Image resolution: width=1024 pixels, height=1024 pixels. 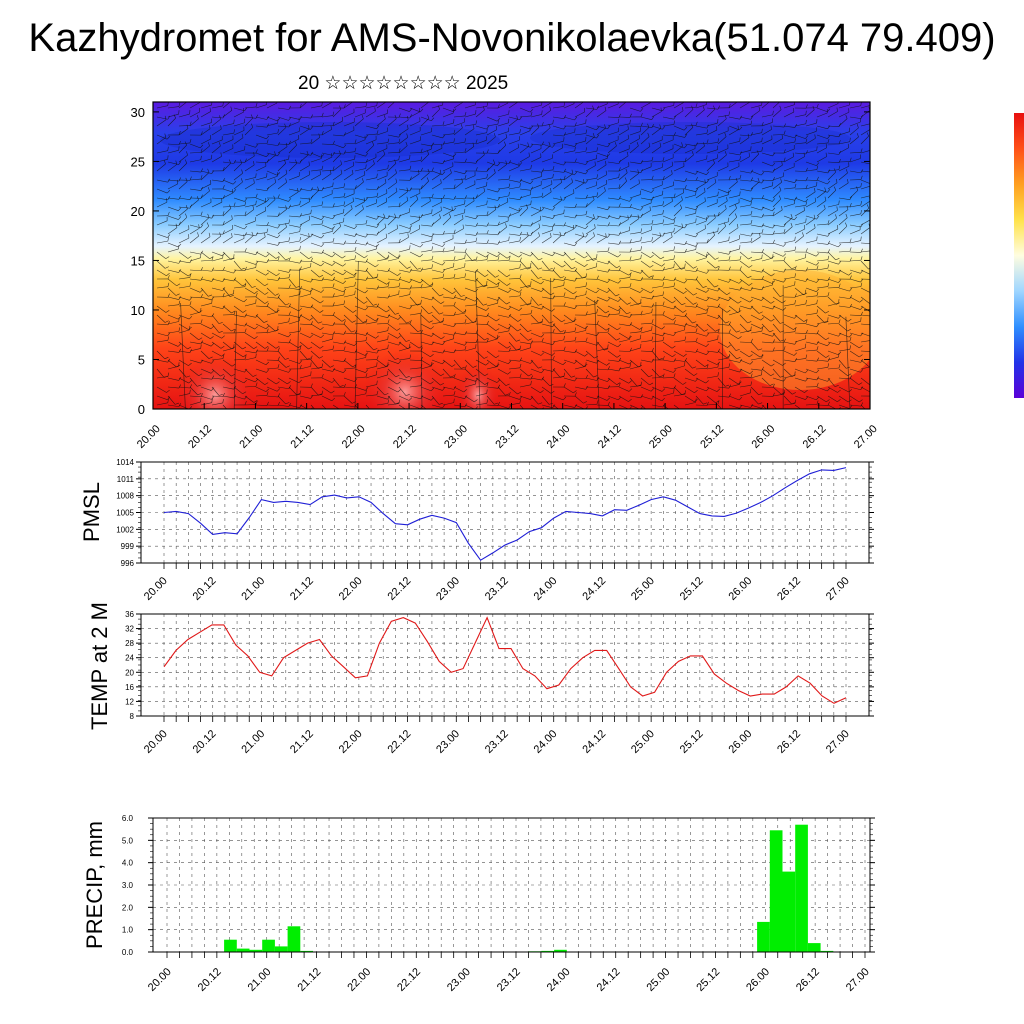 I want to click on pmsl-ylabel: PMSL, so click(x=91, y=512).